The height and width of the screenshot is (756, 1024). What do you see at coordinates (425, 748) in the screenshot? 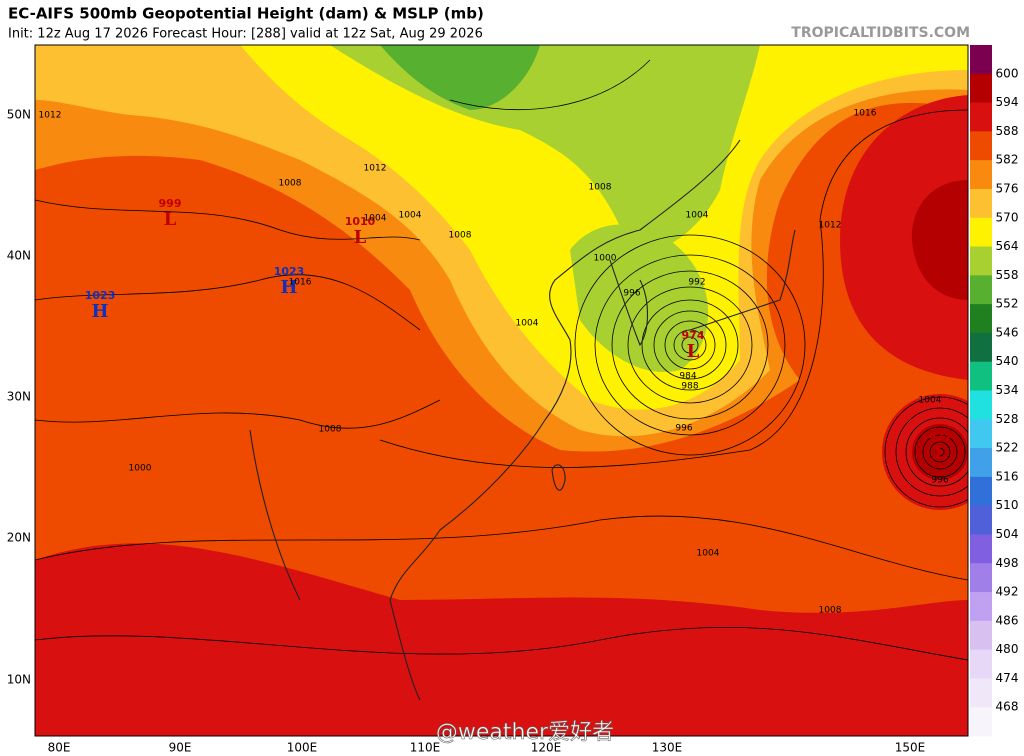
I see `lon-label: 110E` at bounding box center [425, 748].